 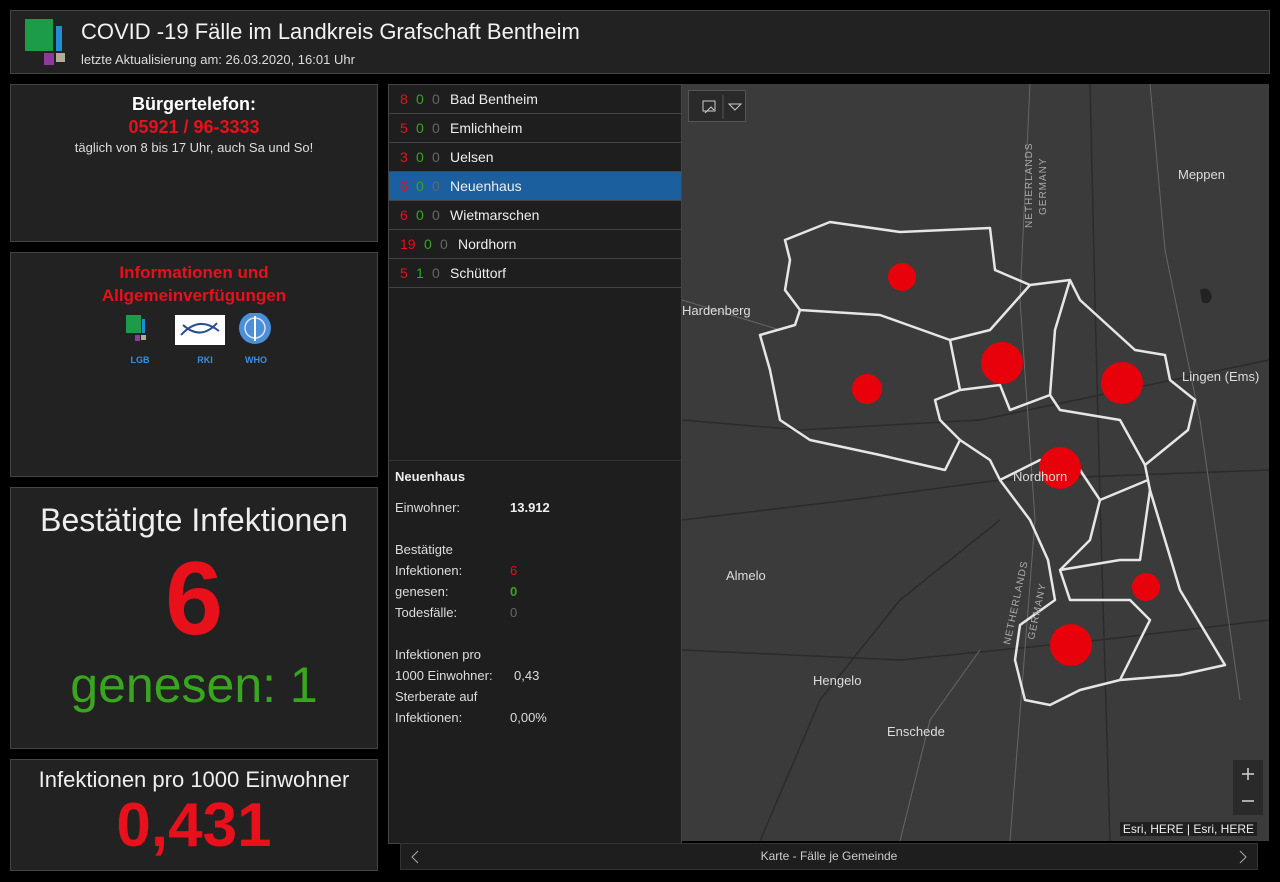 What do you see at coordinates (837, 680) in the screenshot?
I see `place-label: Hengelo` at bounding box center [837, 680].